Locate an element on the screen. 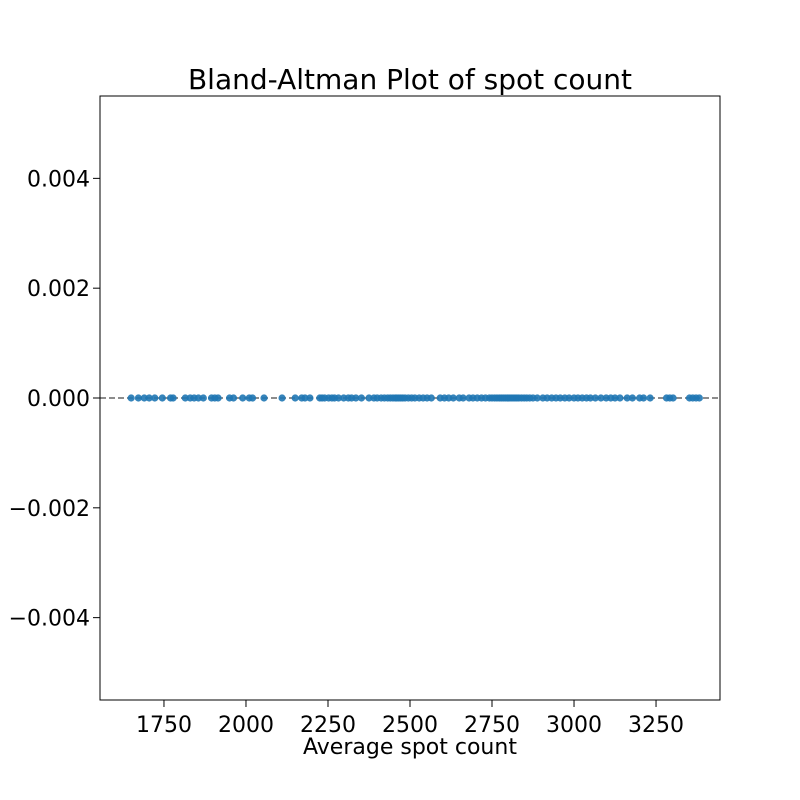  data-points is located at coordinates (415, 398).